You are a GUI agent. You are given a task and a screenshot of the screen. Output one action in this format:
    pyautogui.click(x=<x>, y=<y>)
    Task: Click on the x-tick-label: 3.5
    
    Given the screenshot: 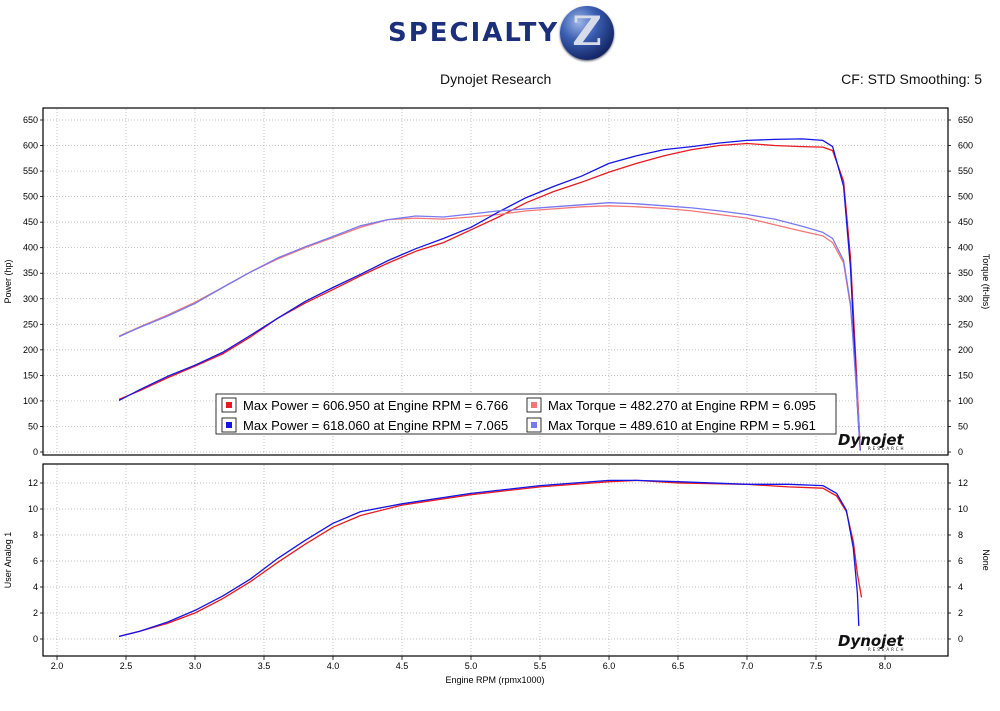 What is the action you would take?
    pyautogui.click(x=264, y=666)
    